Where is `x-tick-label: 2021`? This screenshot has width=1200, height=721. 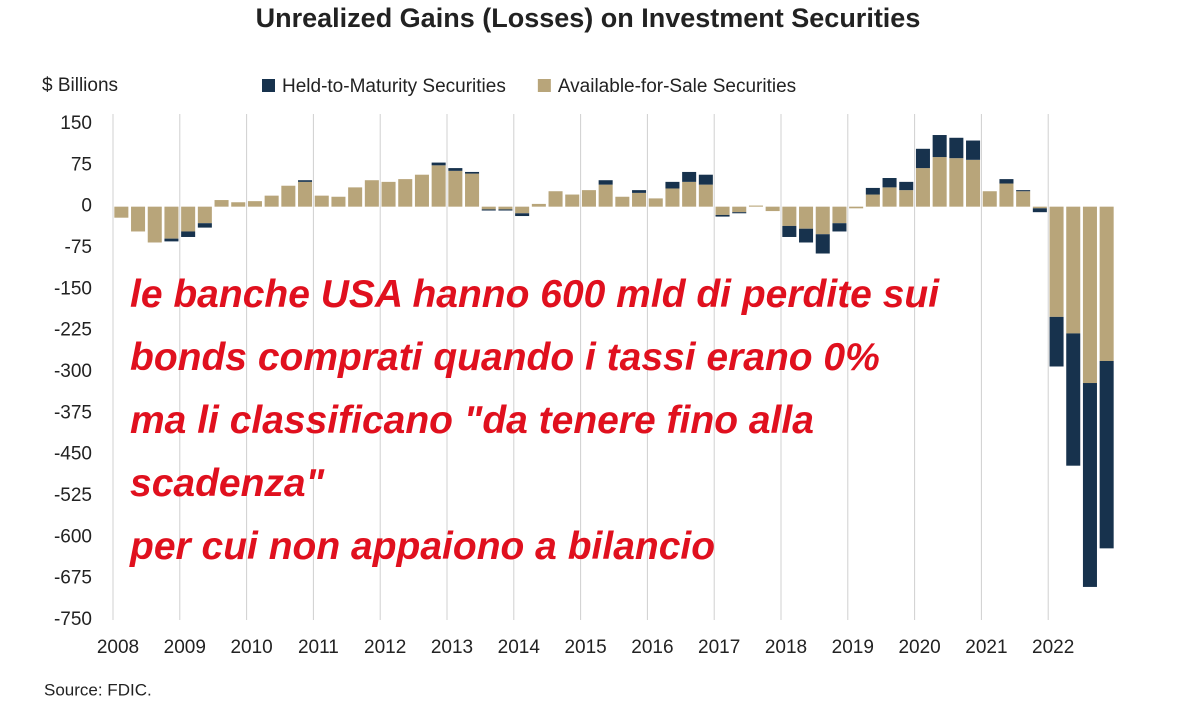
x-tick-label: 2021 is located at coordinates (986, 647).